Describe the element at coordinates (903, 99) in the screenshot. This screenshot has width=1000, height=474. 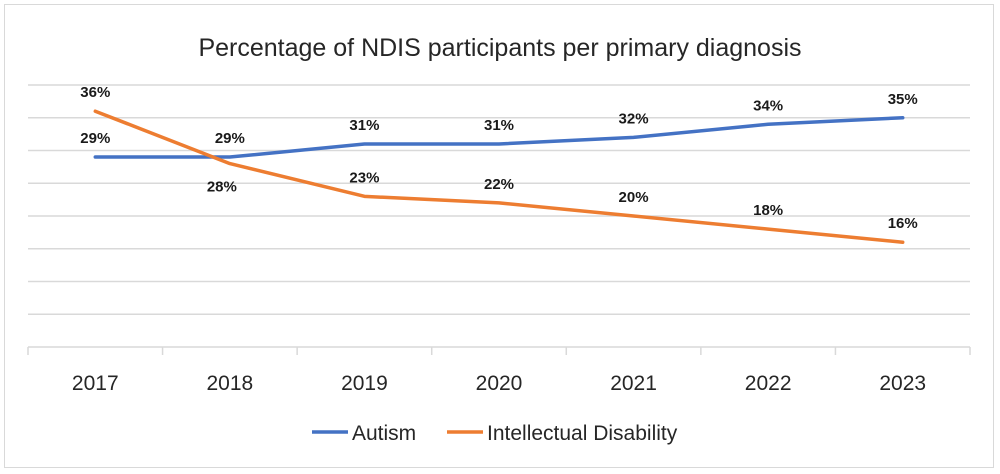
I see `data-label: 35%` at that location.